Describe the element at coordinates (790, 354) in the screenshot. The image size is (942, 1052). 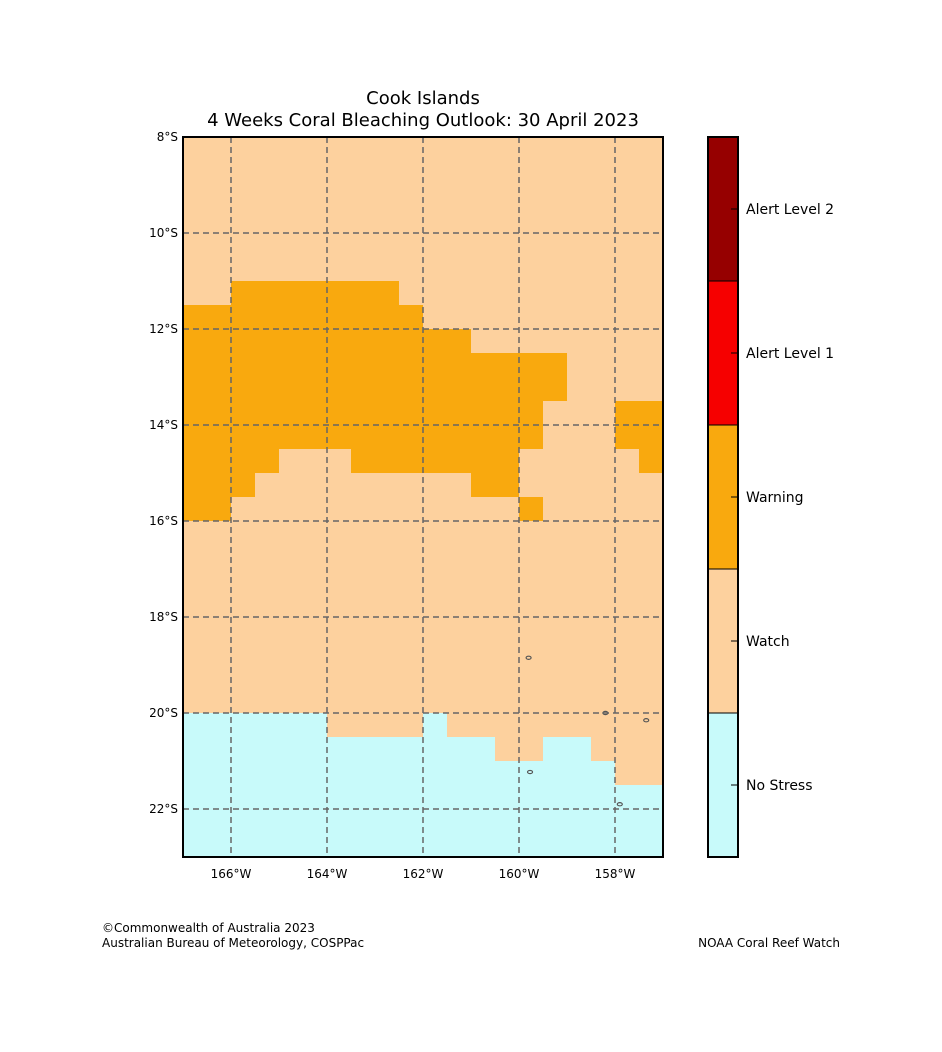
I see `legend-label: Alert Level 1` at that location.